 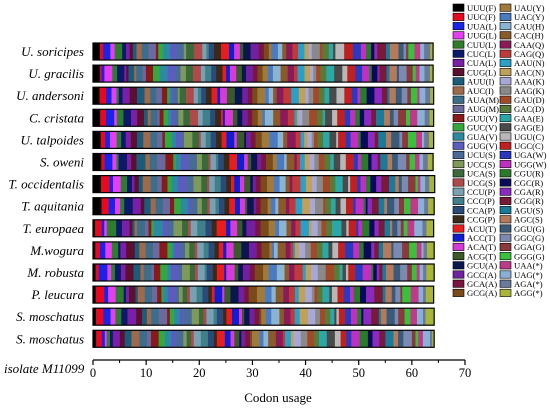 What do you see at coordinates (521, 128) in the screenshot?
I see `legend-item: GAG(E)` at bounding box center [521, 128].